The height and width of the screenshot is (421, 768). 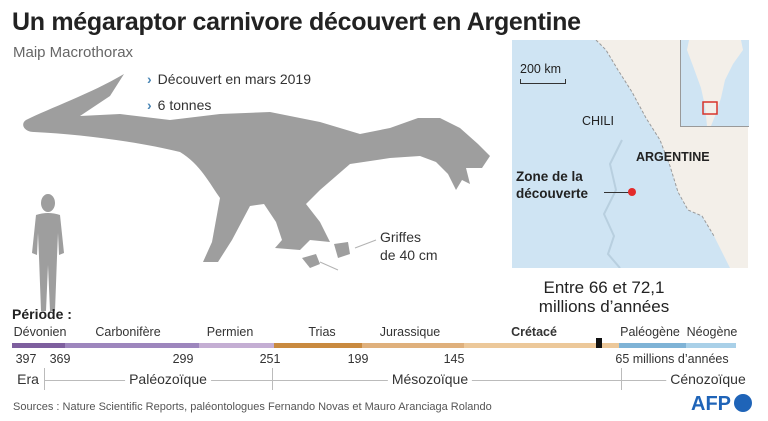 I want to click on timeline-segment-neogene, so click(x=711, y=345).